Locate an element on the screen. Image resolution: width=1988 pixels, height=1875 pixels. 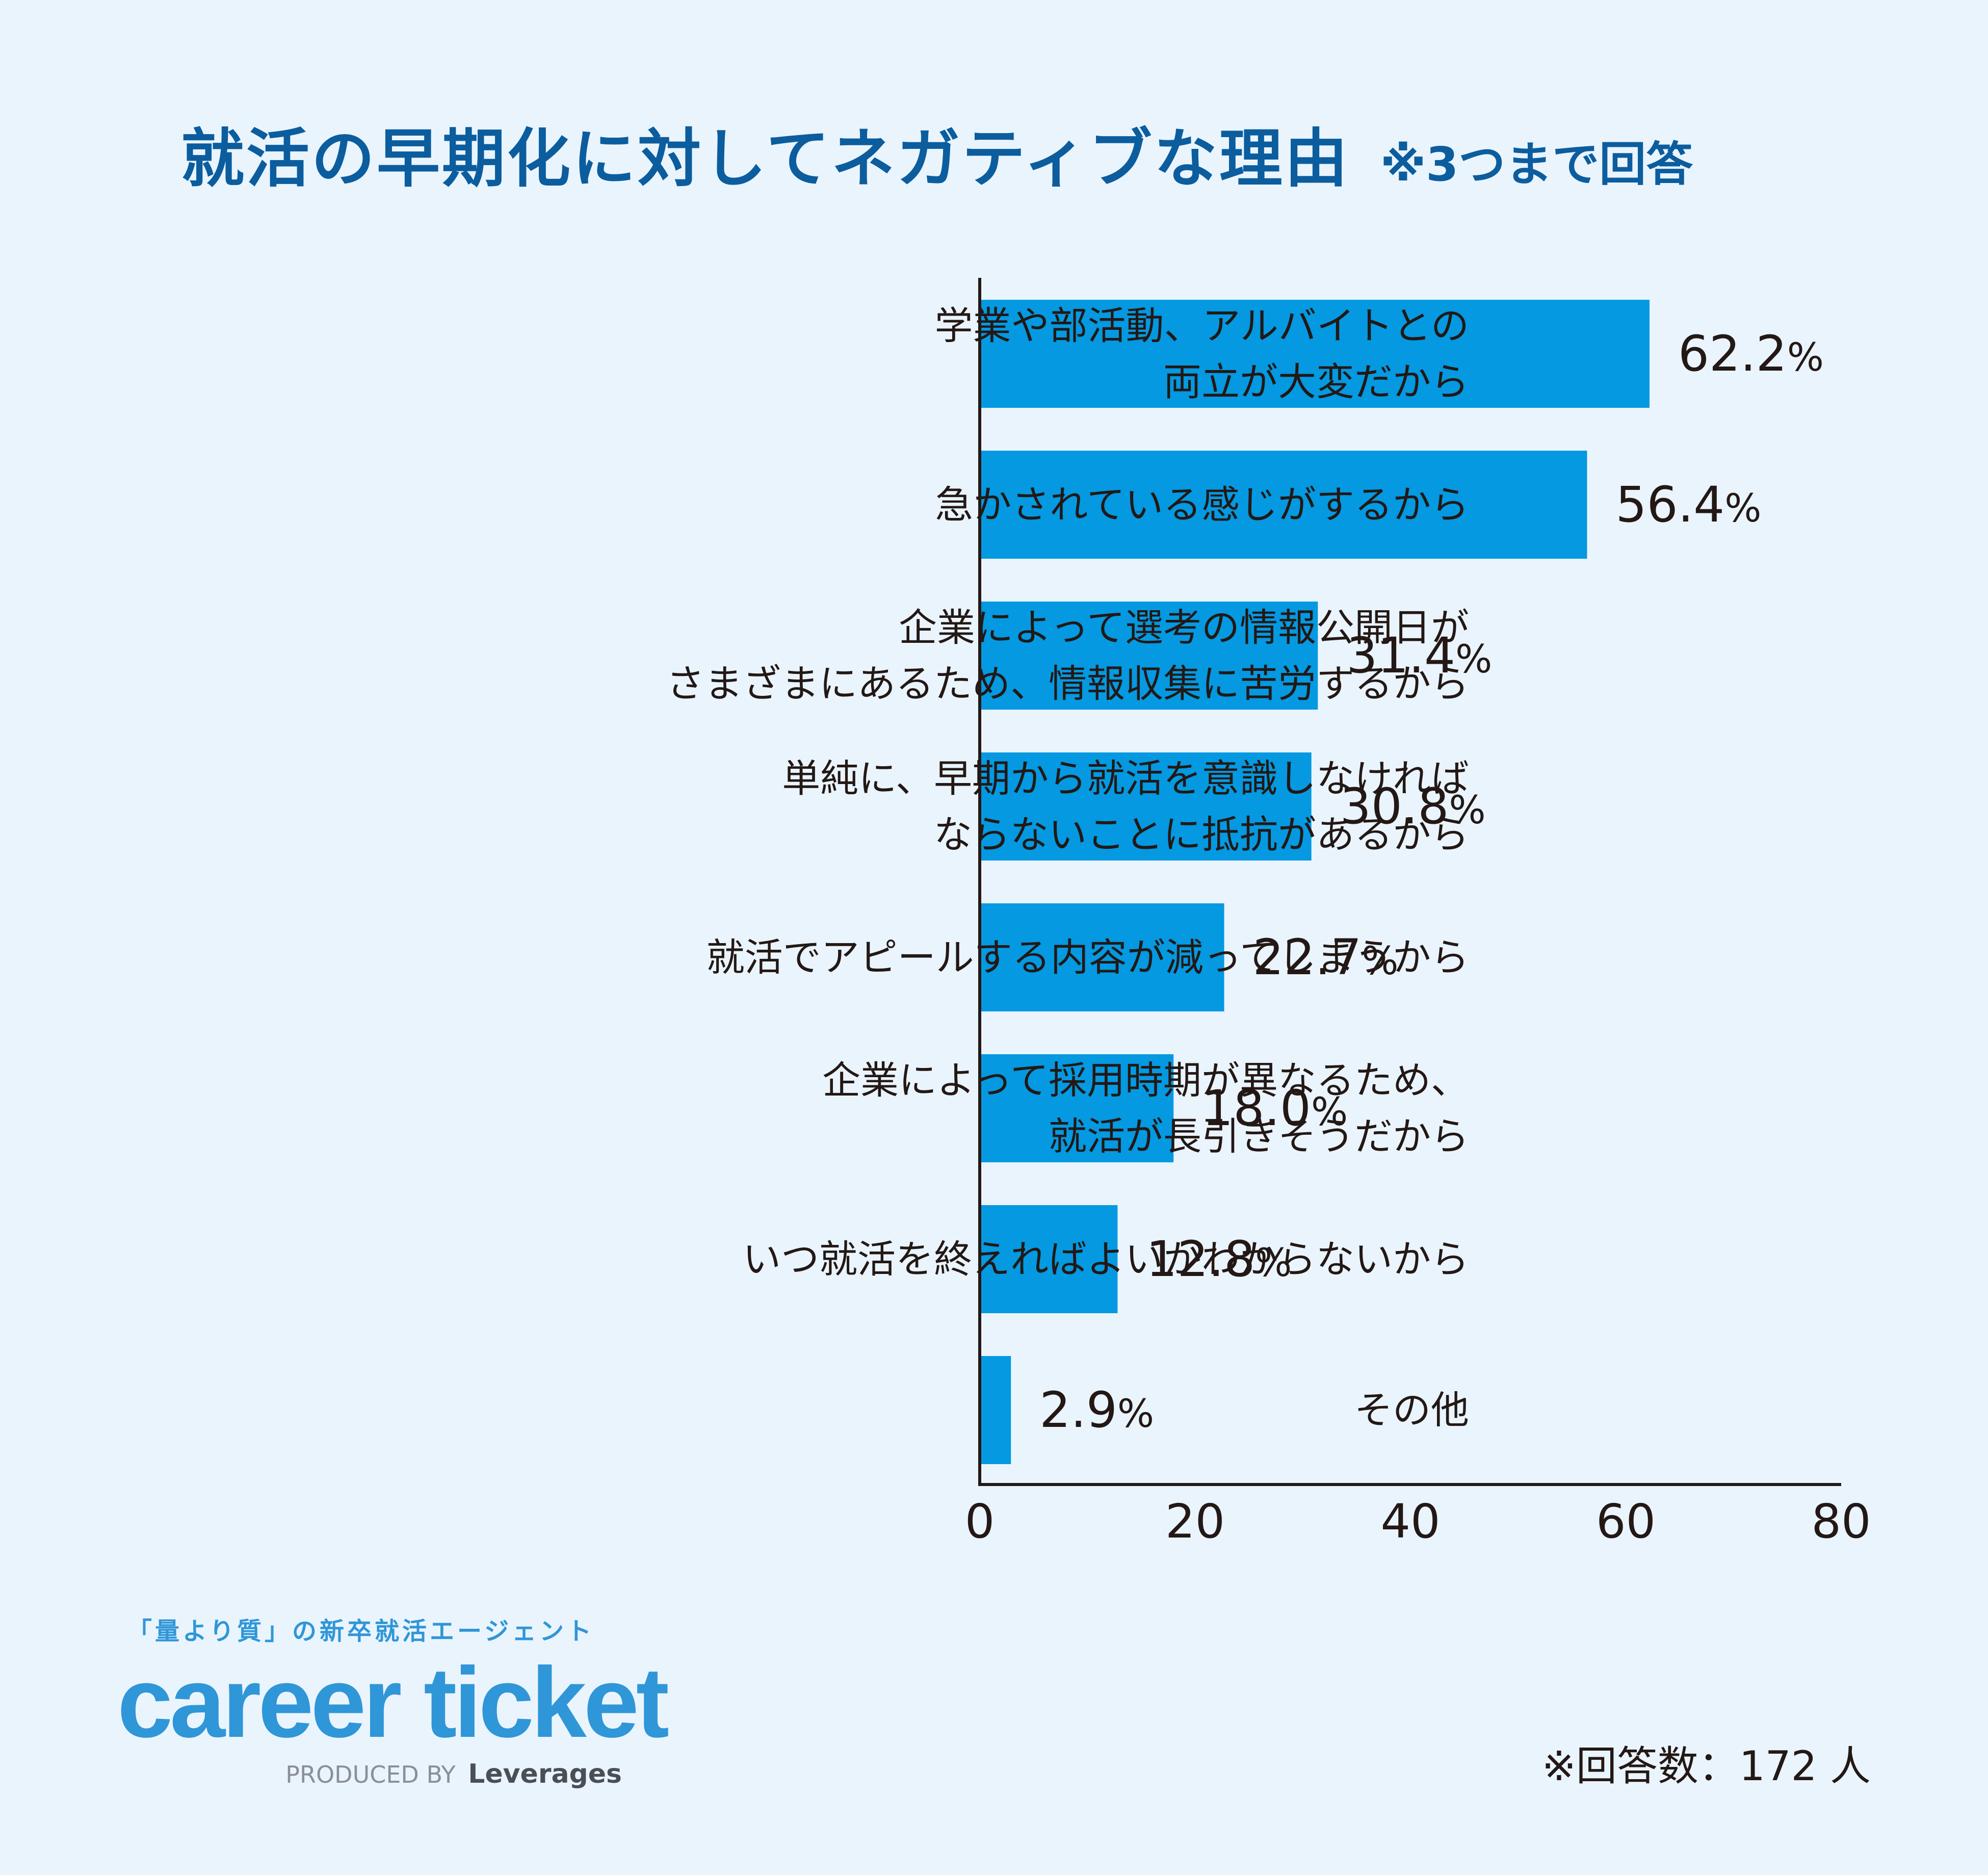
chart-title: 就活の早期化に対してネガティブな理由 is located at coordinates (766, 159).